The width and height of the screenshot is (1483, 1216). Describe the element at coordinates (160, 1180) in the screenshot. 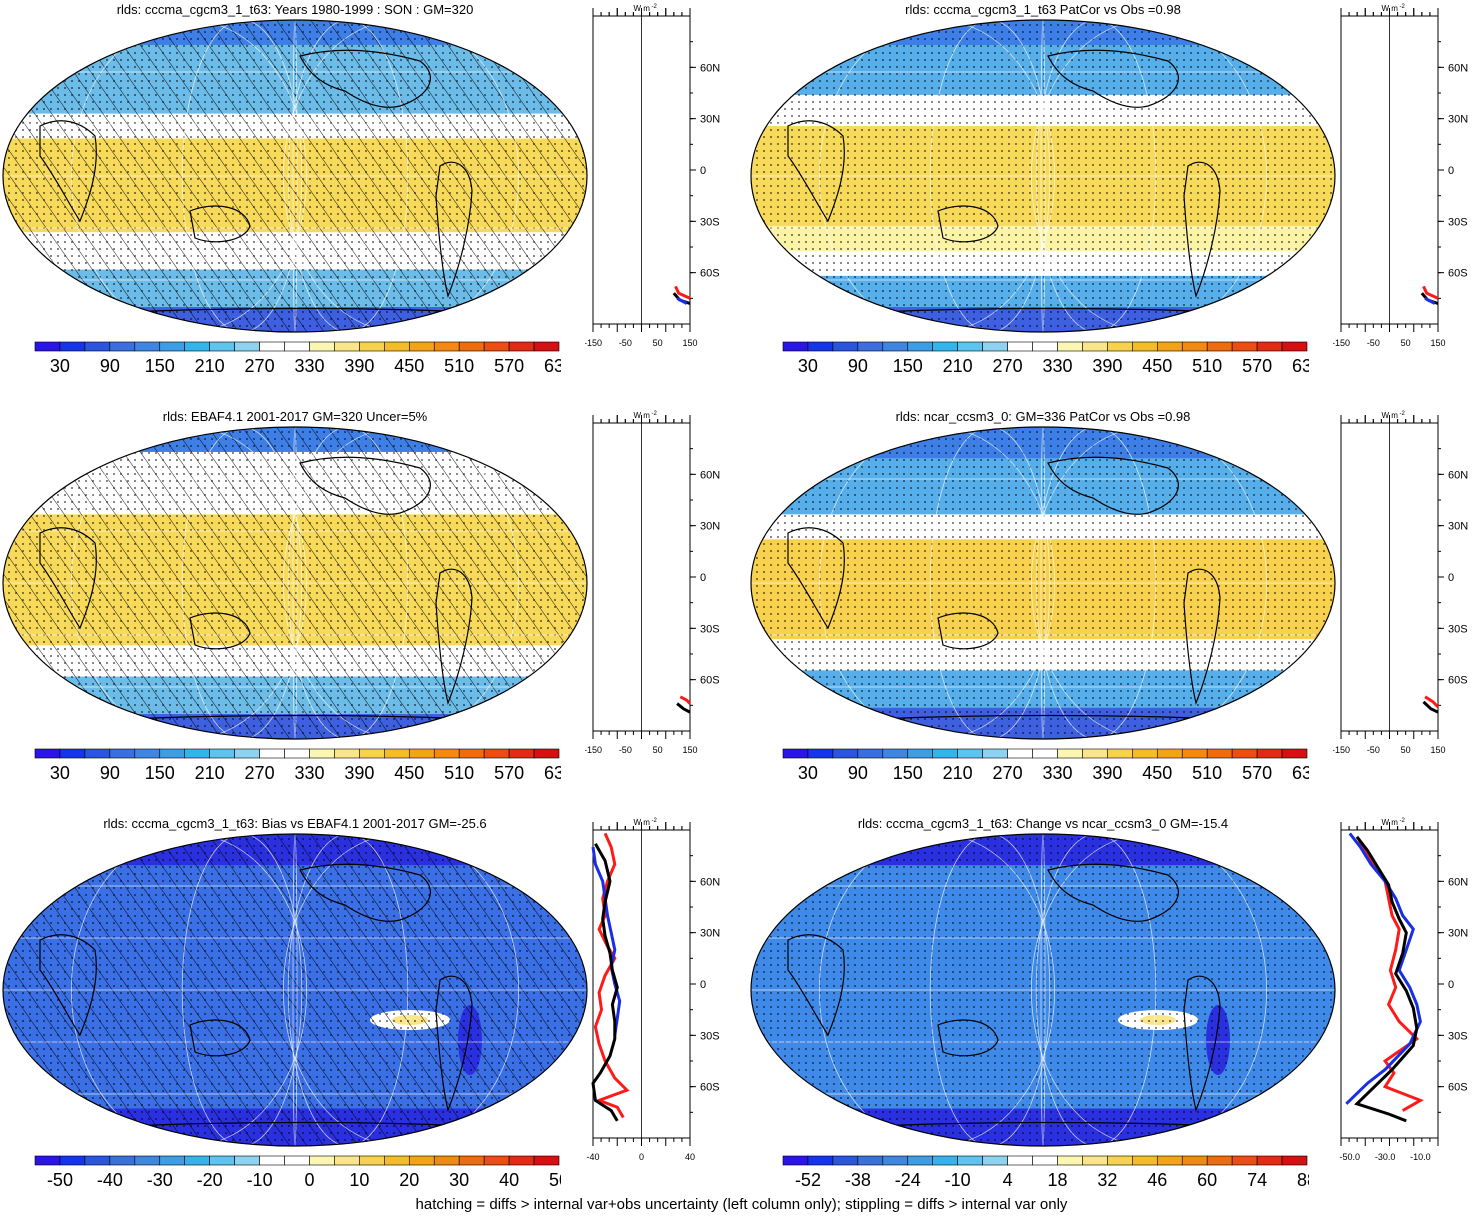

I see `colorbar-tick-label: -30` at that location.